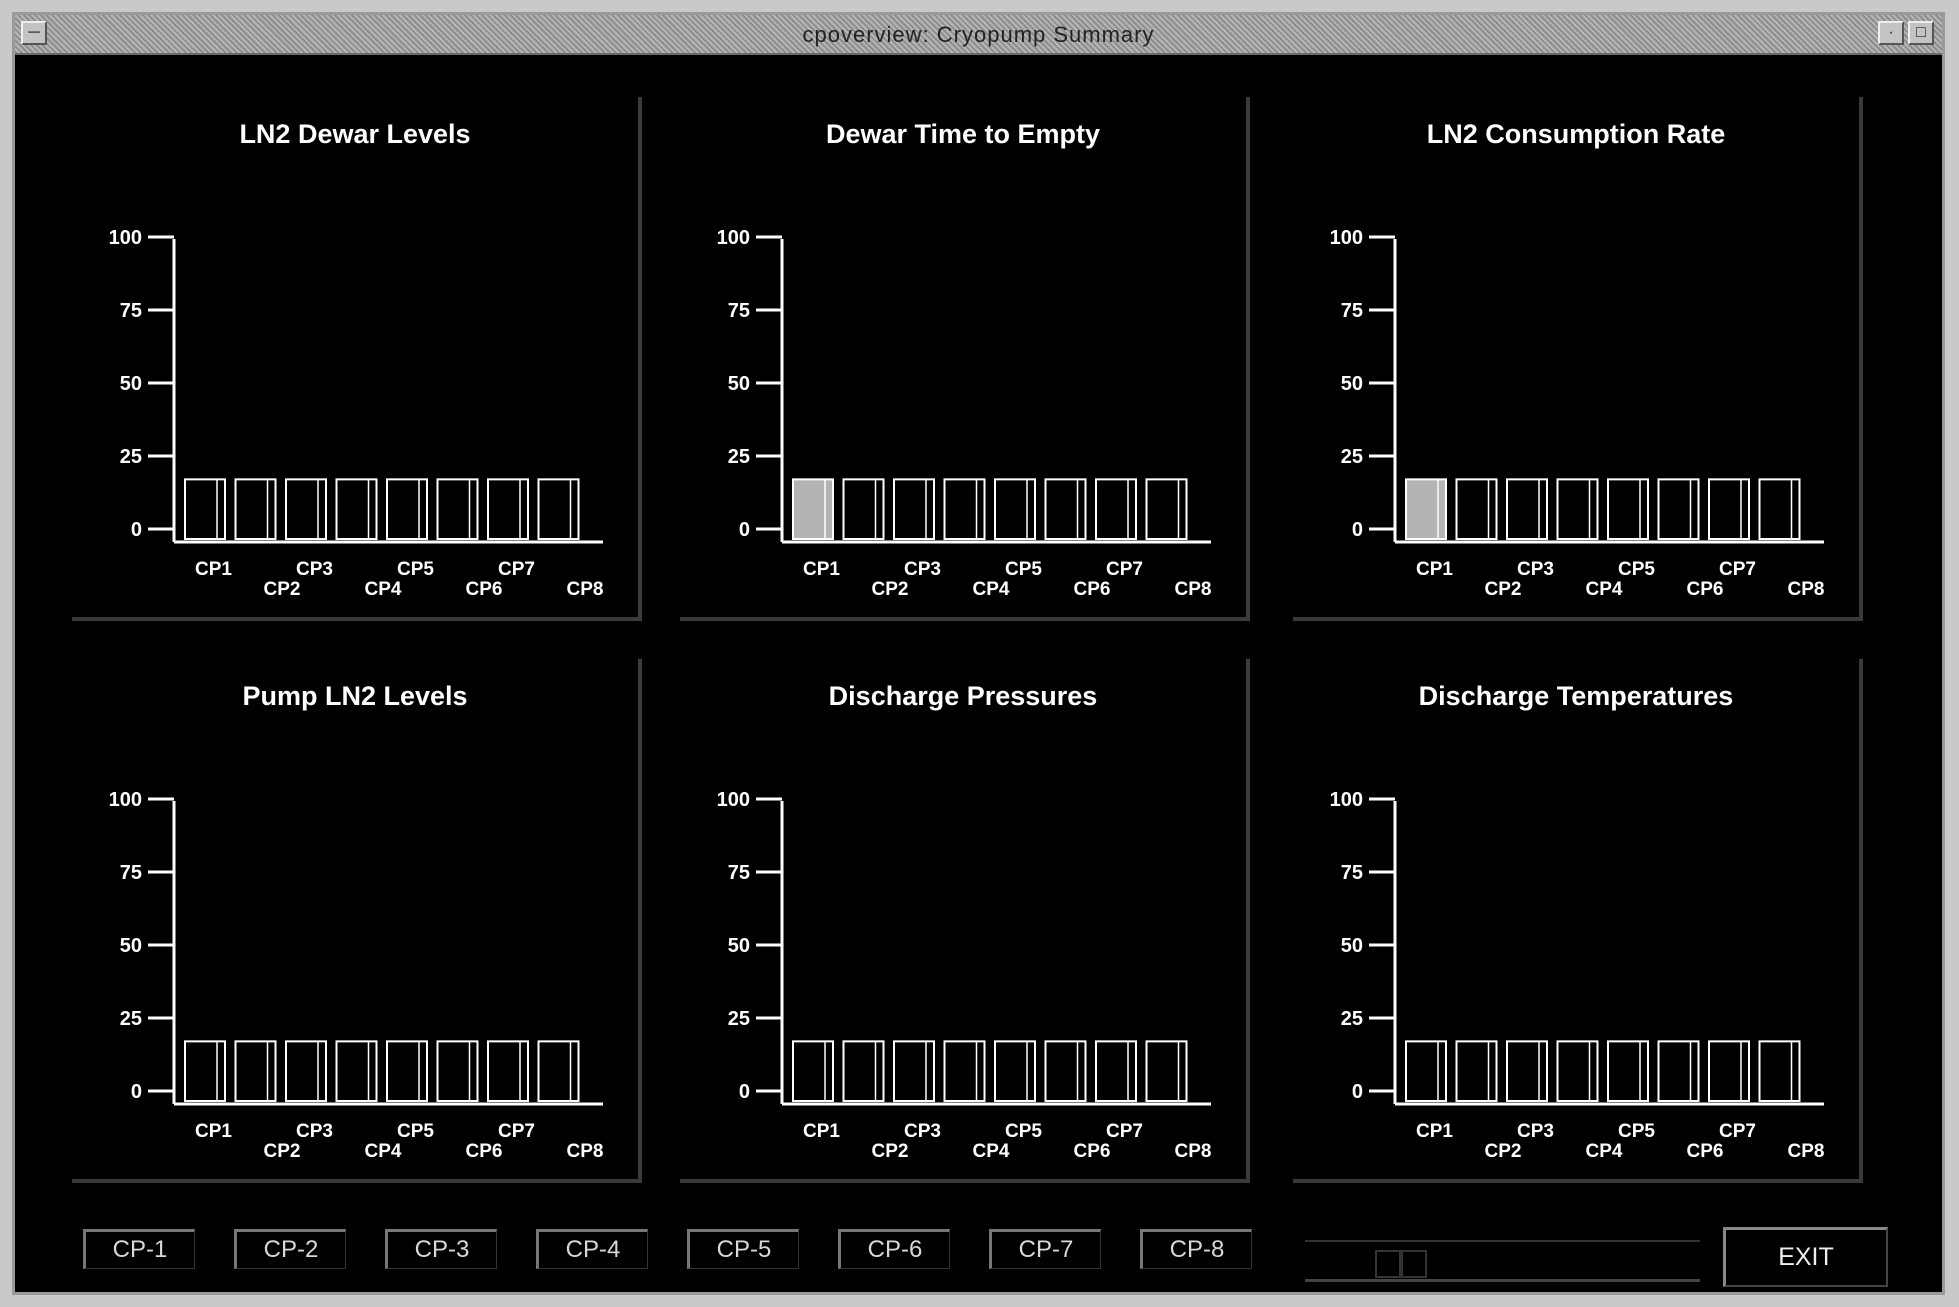  I want to click on cp-1-button: CP-1, so click(139, 1249).